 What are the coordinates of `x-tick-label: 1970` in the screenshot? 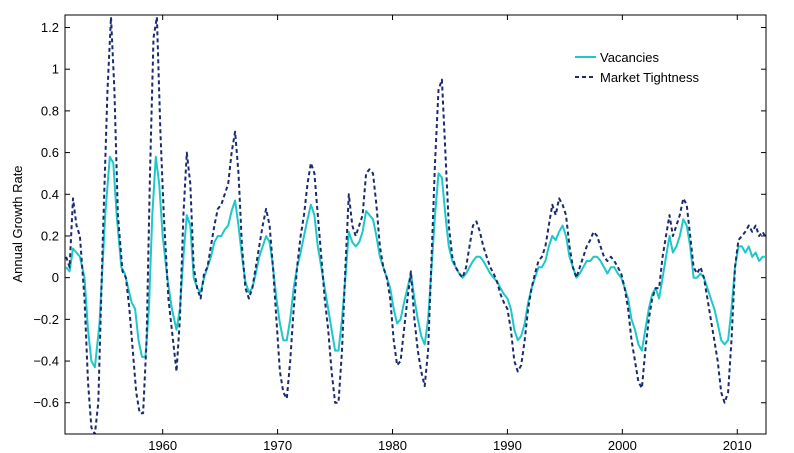 It's located at (277, 445).